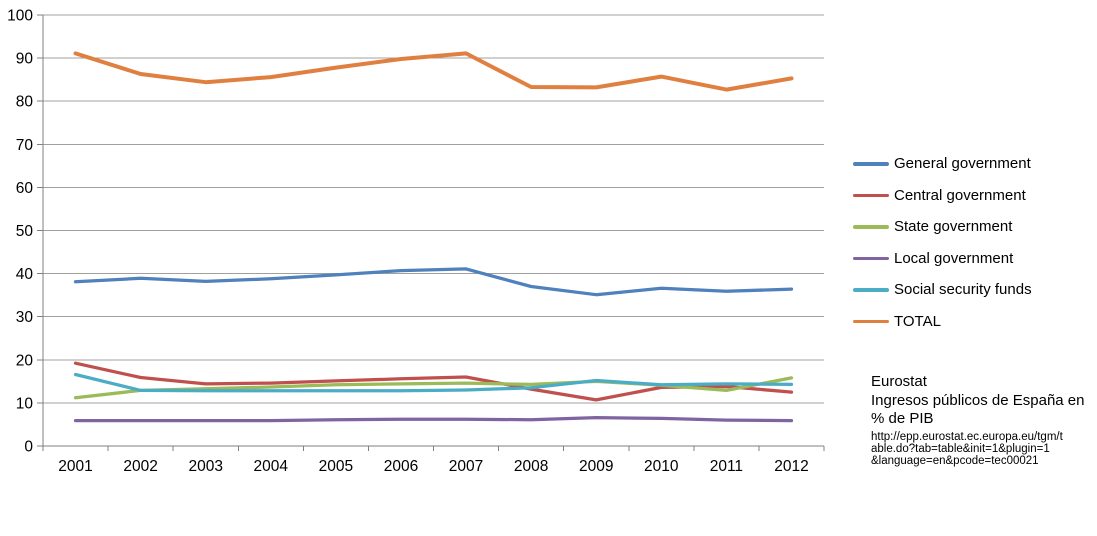  What do you see at coordinates (960, 195) in the screenshot?
I see `legend-label: Central government` at bounding box center [960, 195].